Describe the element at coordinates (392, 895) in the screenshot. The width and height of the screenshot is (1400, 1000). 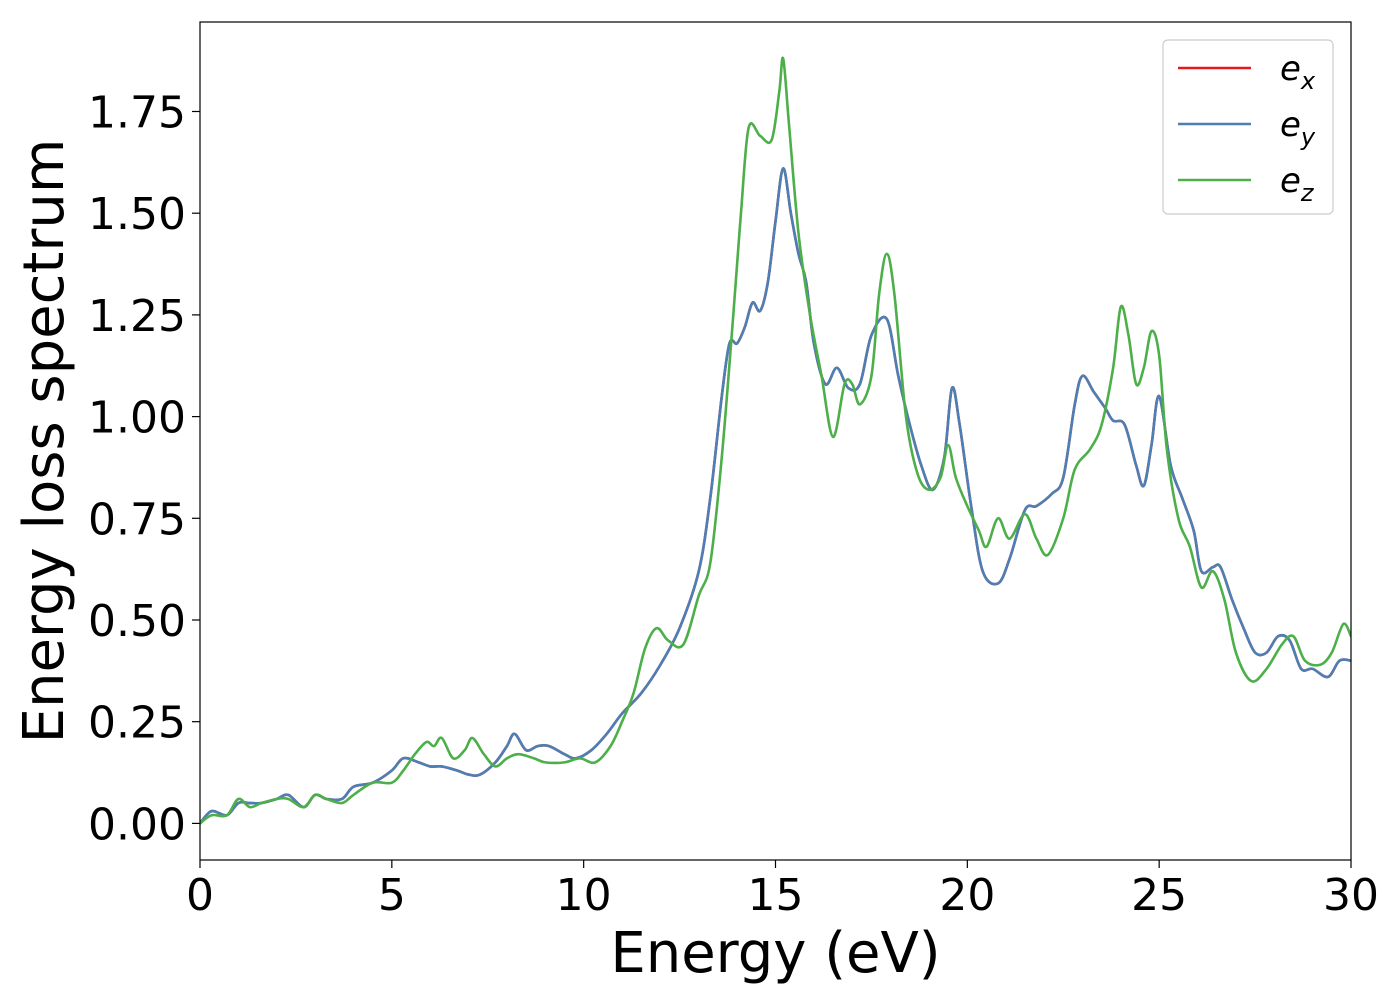
I see `x-tick-label: 5` at that location.